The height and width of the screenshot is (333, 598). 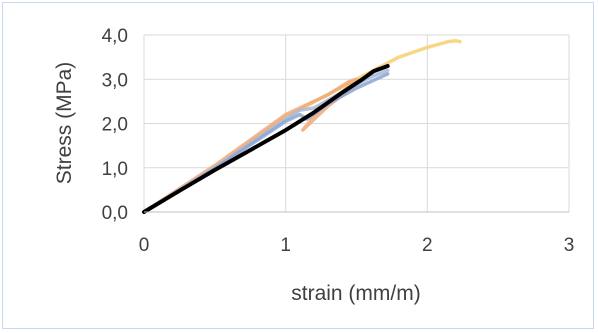 I want to click on x-tick-labels: 0 1 2 3, so click(x=357, y=245).